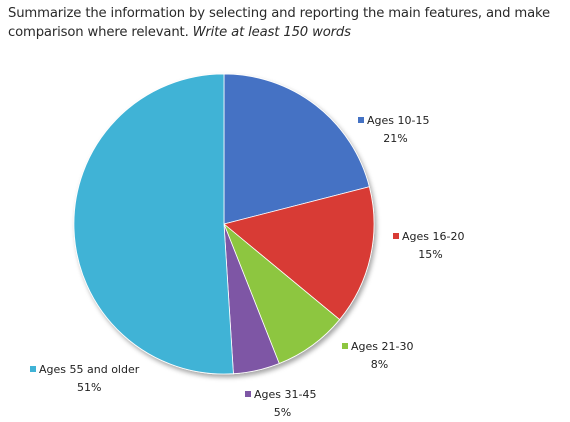 The width and height of the screenshot is (570, 422). Describe the element at coordinates (282, 412) in the screenshot. I see `value-label-3: 5%` at that location.